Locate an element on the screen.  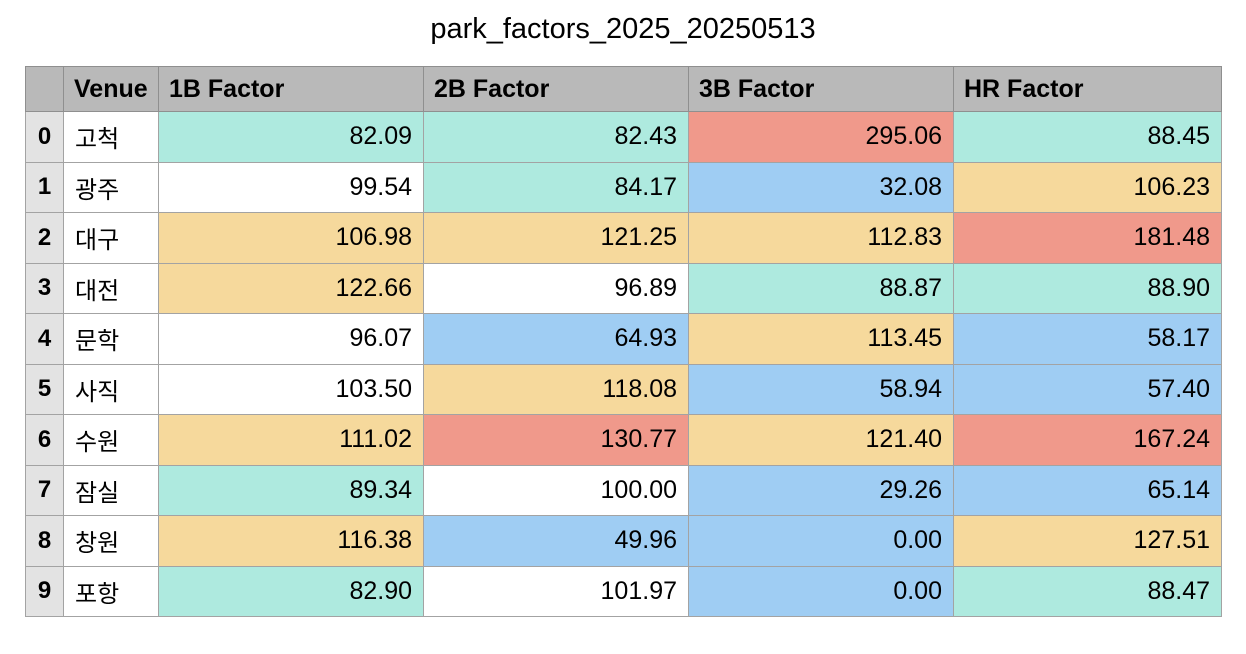
venue-cell: 광주 is located at coordinates (111, 187).